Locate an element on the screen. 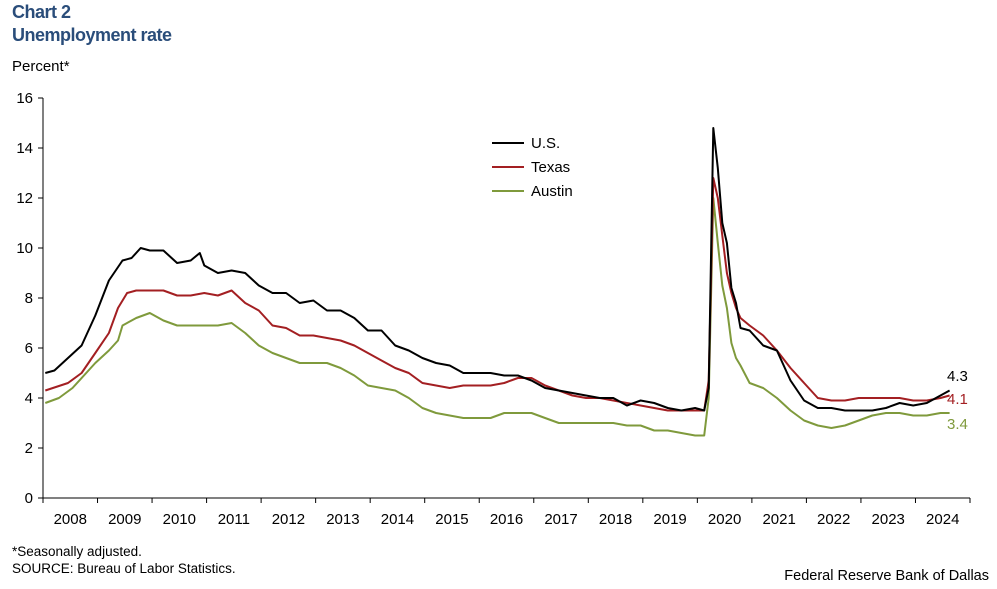 This screenshot has height=589, width=997. end-labels: 4.3 4.1 3.4 is located at coordinates (957, 400).